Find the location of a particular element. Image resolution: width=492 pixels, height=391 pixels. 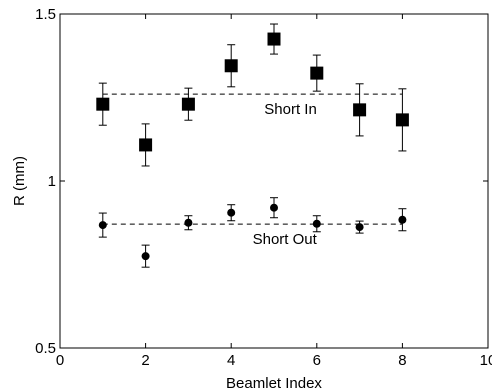

y-axis-label: R (mm) is located at coordinates (19, 181).